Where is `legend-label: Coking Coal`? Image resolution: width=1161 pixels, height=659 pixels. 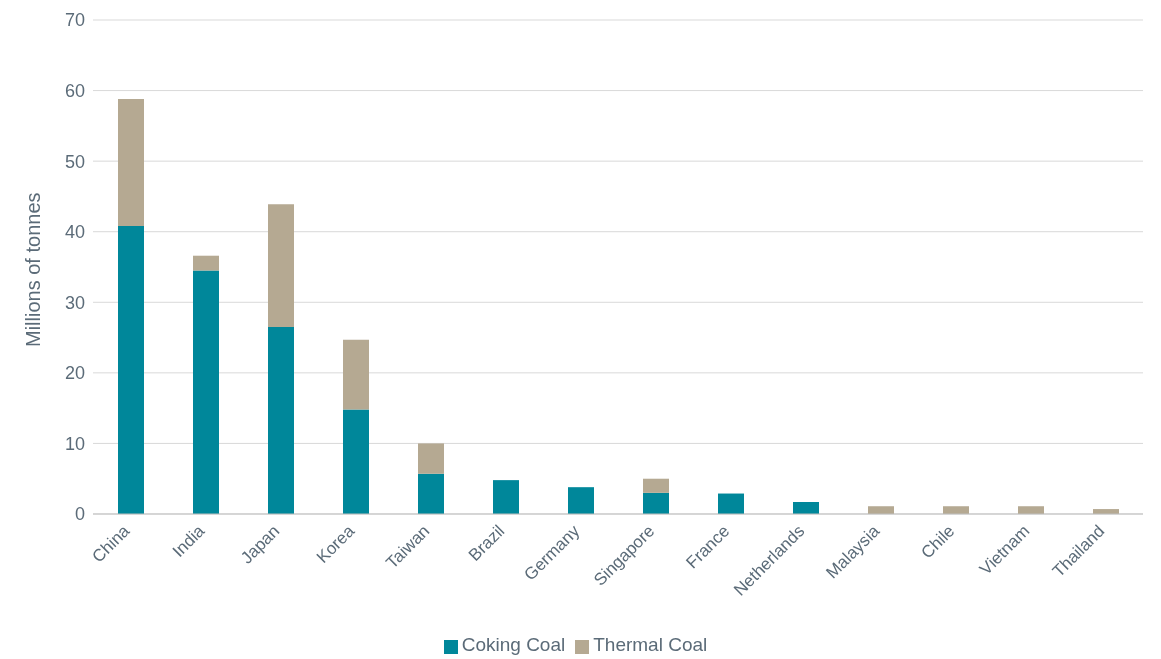 legend-label: Coking Coal is located at coordinates (513, 644).